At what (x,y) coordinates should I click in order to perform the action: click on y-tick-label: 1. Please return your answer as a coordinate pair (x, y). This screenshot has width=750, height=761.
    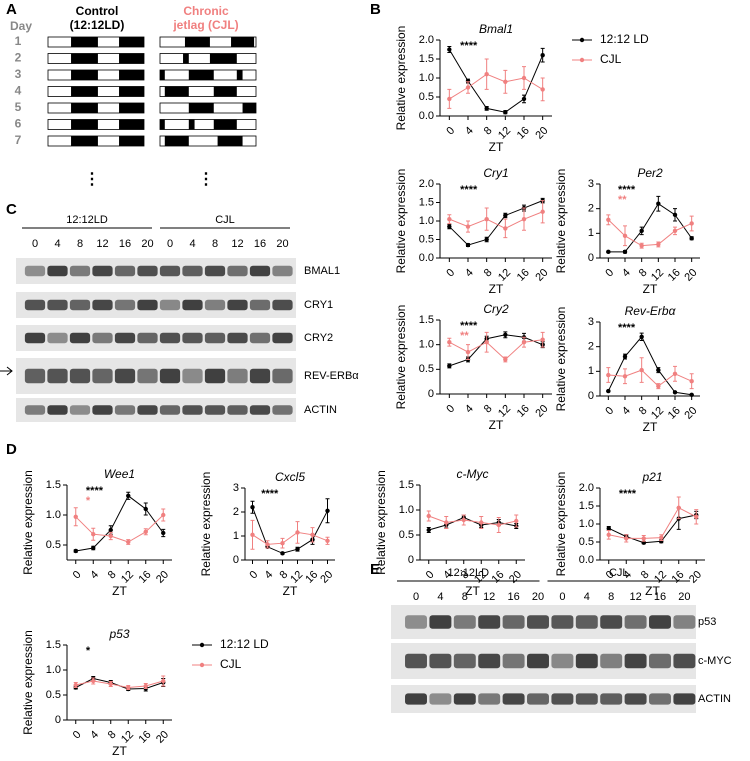
    Looking at the image, I should click on (591, 233).